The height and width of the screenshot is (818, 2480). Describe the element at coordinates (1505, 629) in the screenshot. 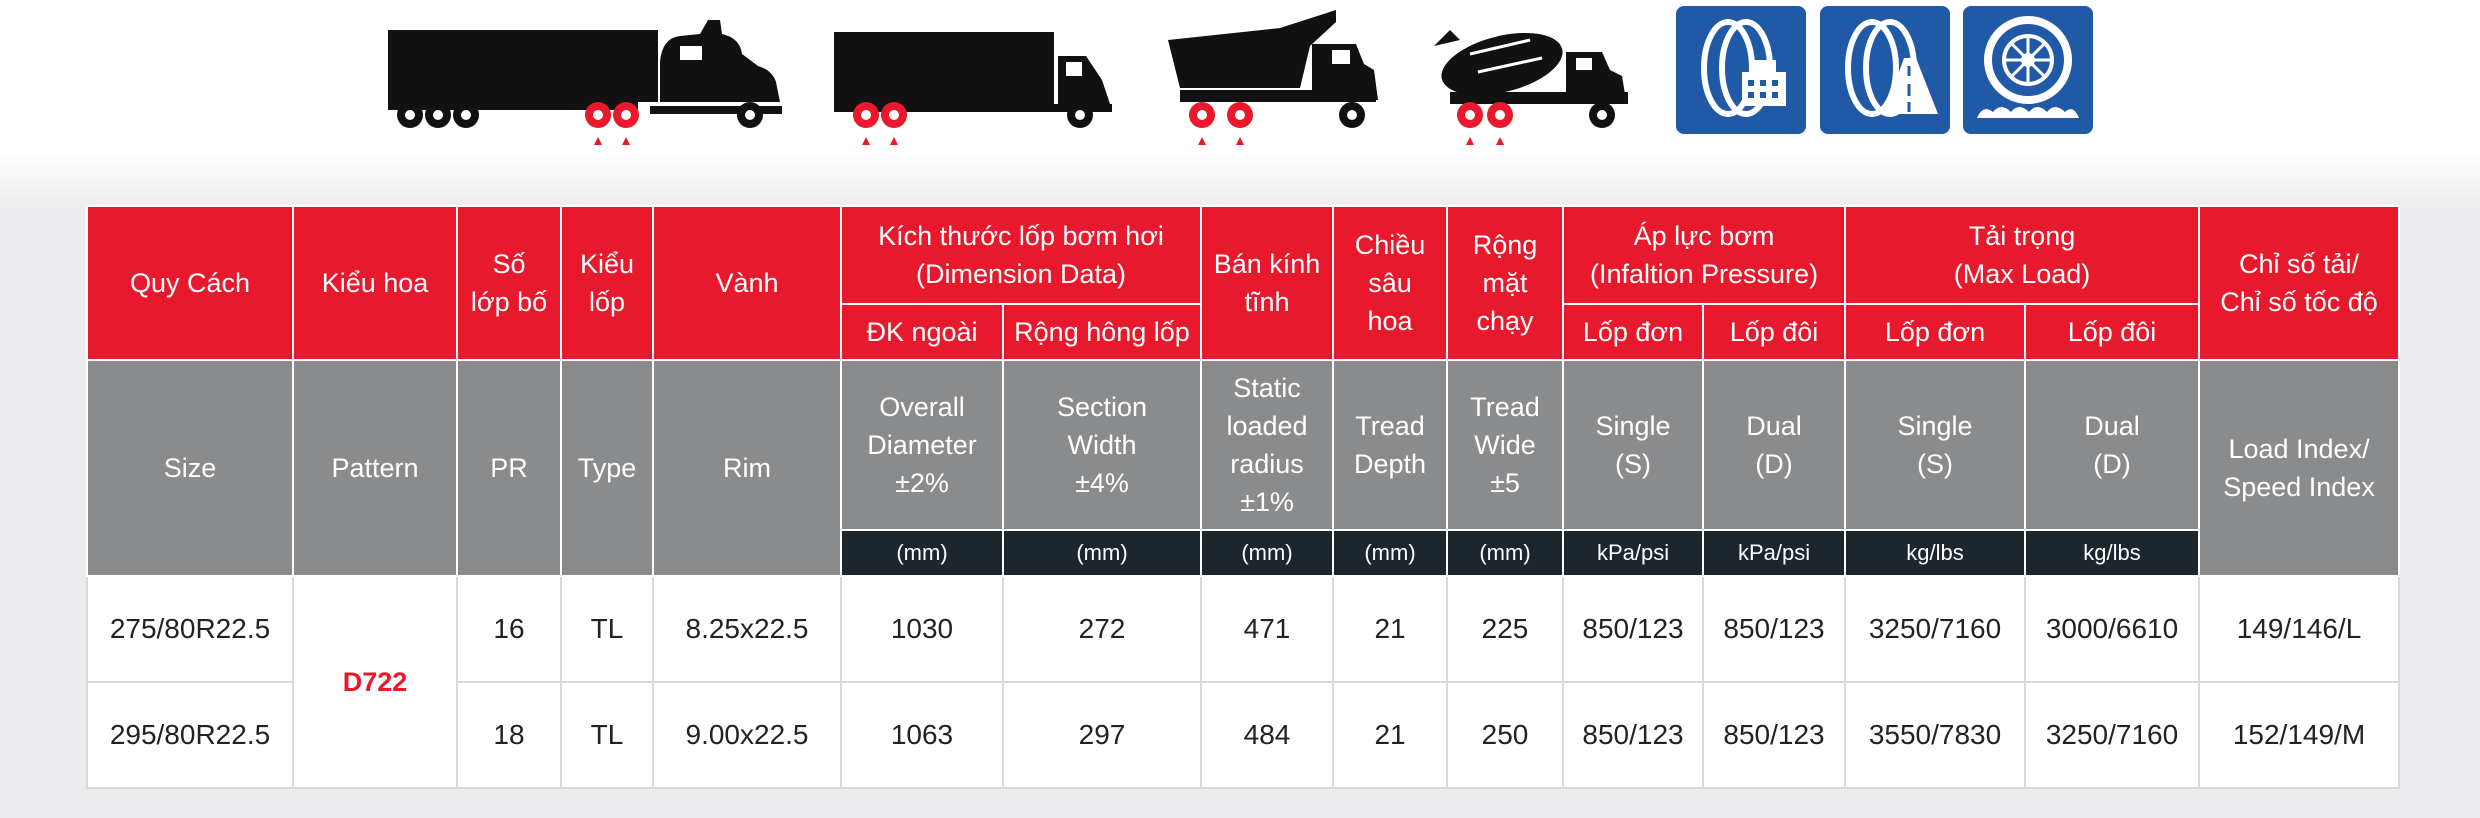

I see `cell-wide: 225` at that location.